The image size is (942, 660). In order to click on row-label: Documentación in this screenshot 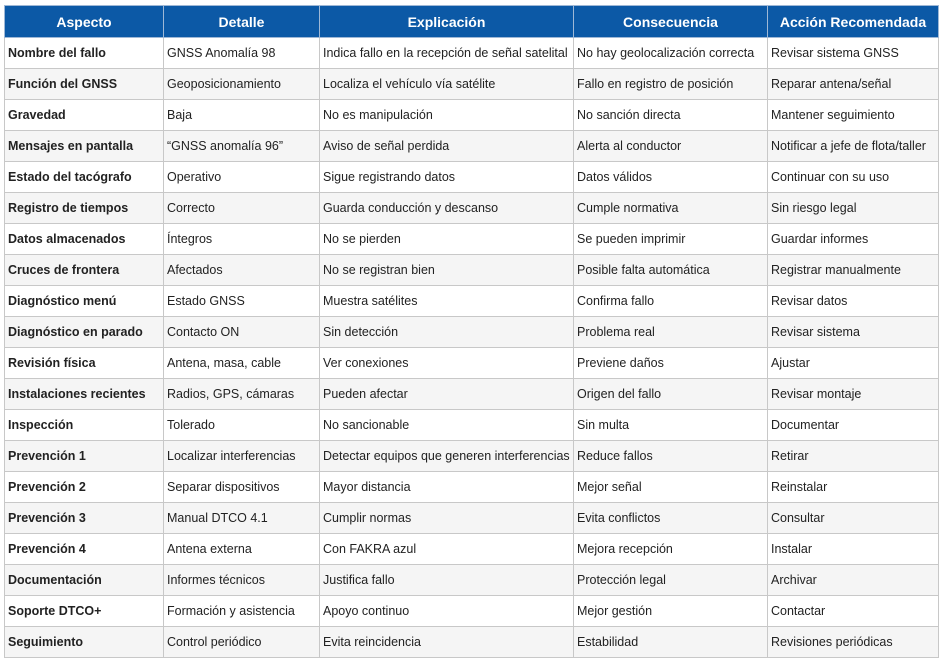, I will do `click(84, 580)`.